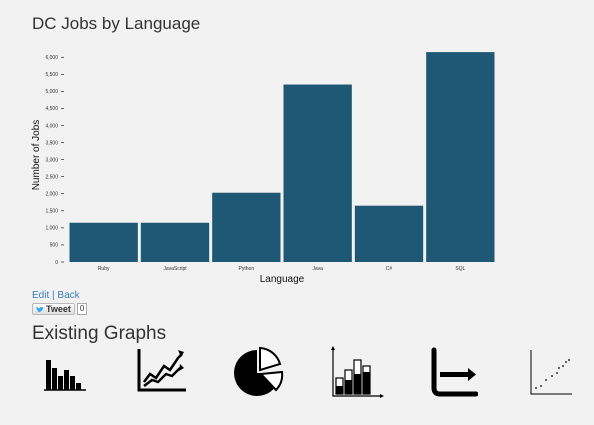 This screenshot has height=425, width=594. What do you see at coordinates (104, 269) in the screenshot?
I see `x-tick-label: Ruby` at bounding box center [104, 269].